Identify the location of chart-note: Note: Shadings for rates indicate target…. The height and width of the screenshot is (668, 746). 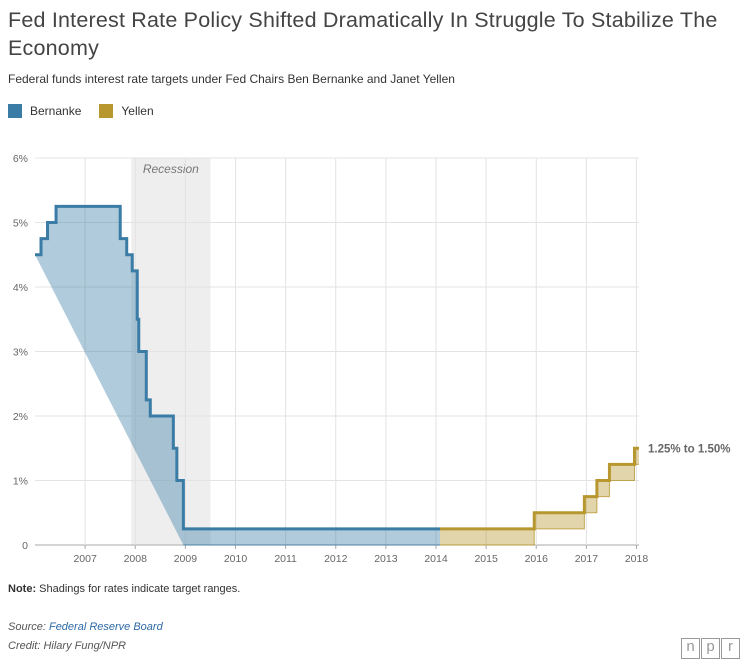
(124, 589).